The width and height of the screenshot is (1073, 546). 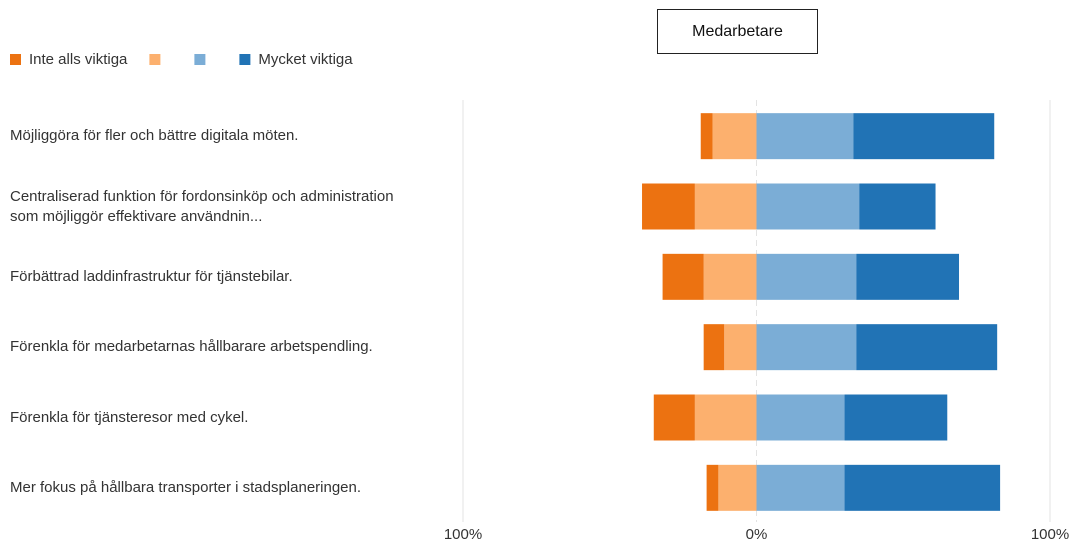 I want to click on legend-label: Inte alls viktiga, so click(x=78, y=59).